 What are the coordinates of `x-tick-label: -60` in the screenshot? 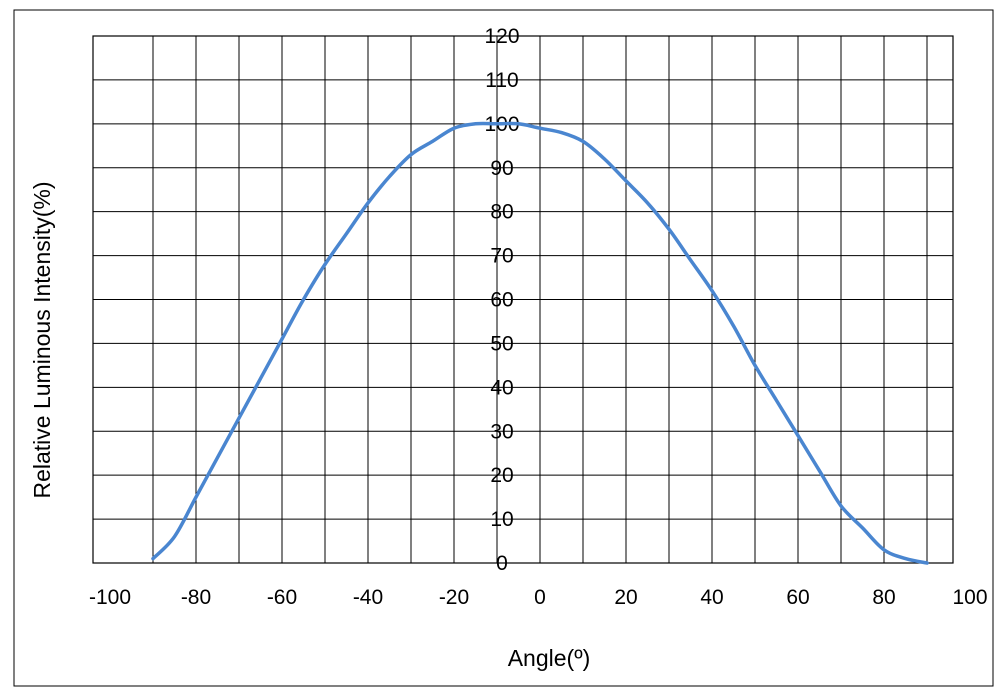 It's located at (282, 597).